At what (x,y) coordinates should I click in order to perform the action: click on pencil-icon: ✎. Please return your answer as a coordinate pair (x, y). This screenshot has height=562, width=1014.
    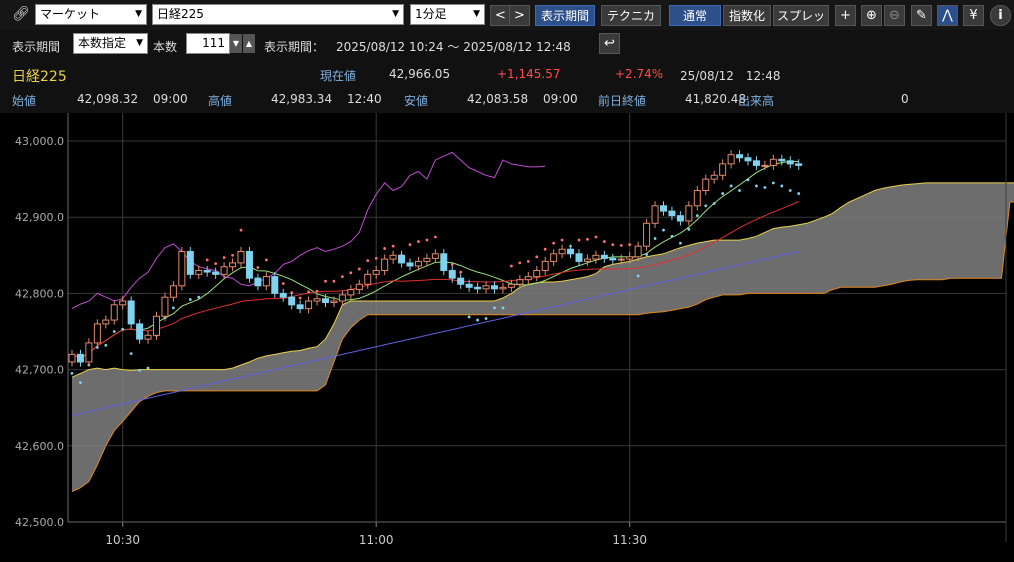
    Looking at the image, I should click on (921, 15).